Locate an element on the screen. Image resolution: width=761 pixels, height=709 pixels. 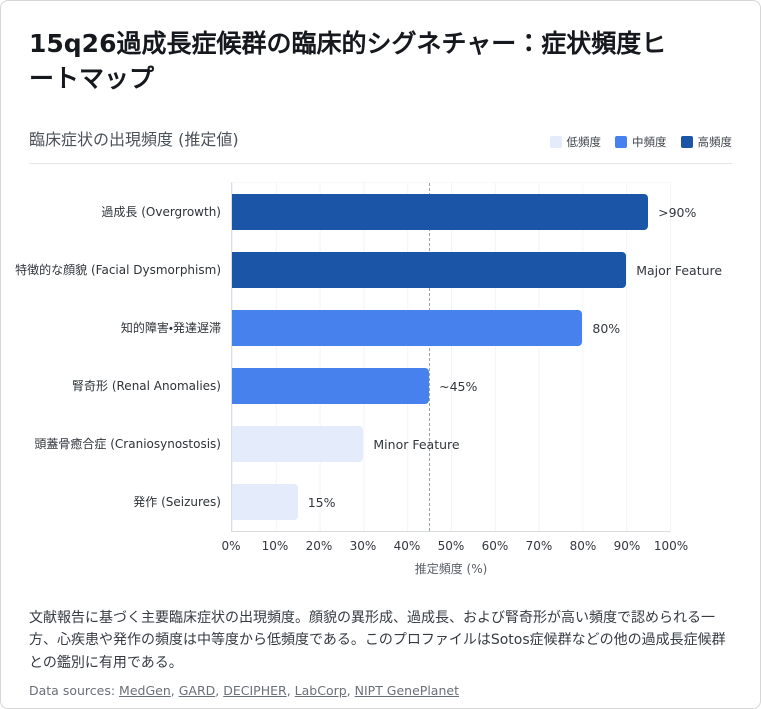
chart-subtitle: 臨床症状の出現頻度 (推定値) is located at coordinates (134, 139).